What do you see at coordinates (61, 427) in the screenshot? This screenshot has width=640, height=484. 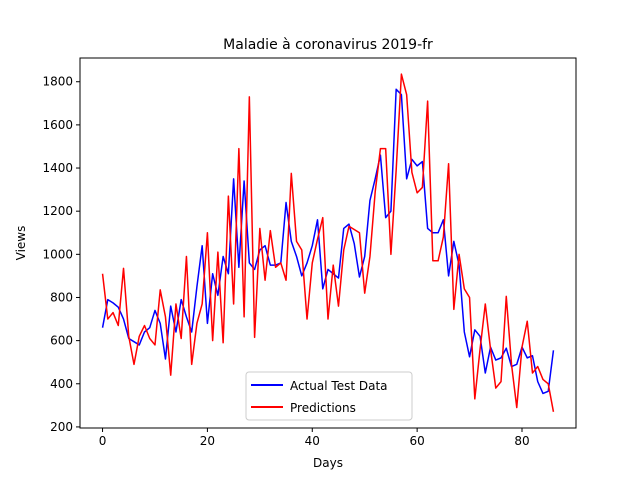 I see `y-tick-label: 200` at bounding box center [61, 427].